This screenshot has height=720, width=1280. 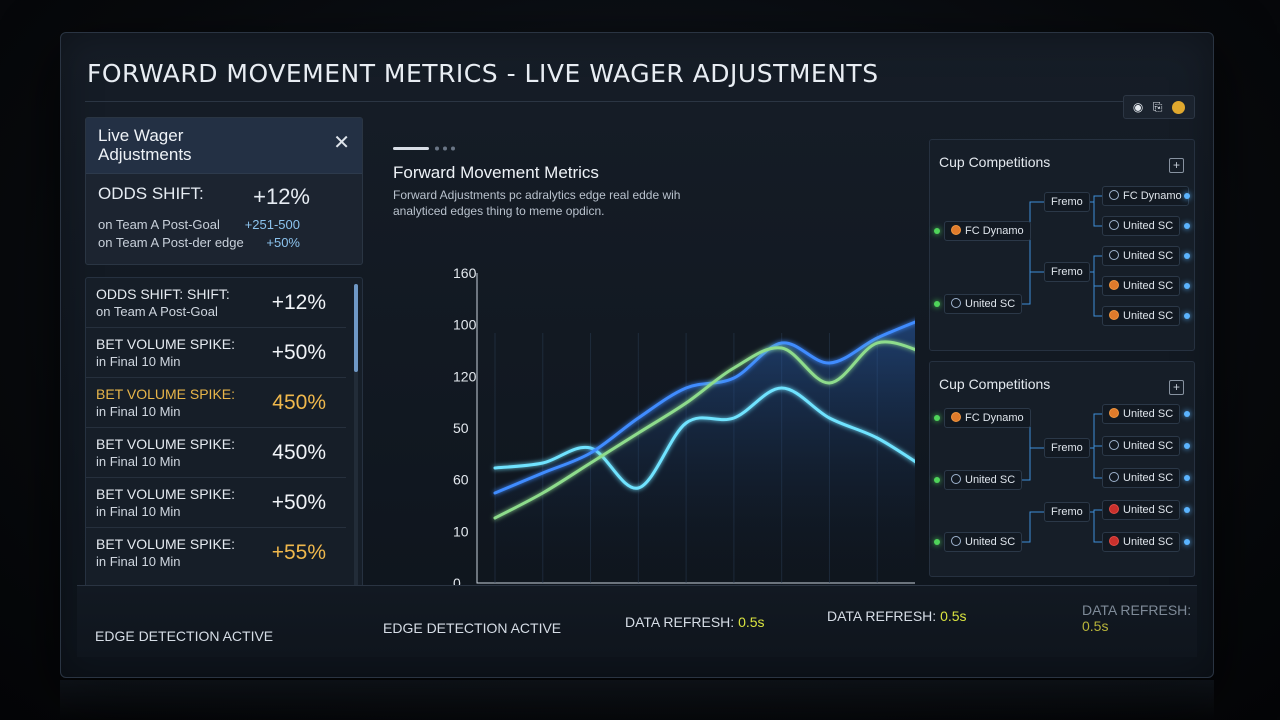 I want to click on y-tick-label: 100, so click(x=465, y=325).